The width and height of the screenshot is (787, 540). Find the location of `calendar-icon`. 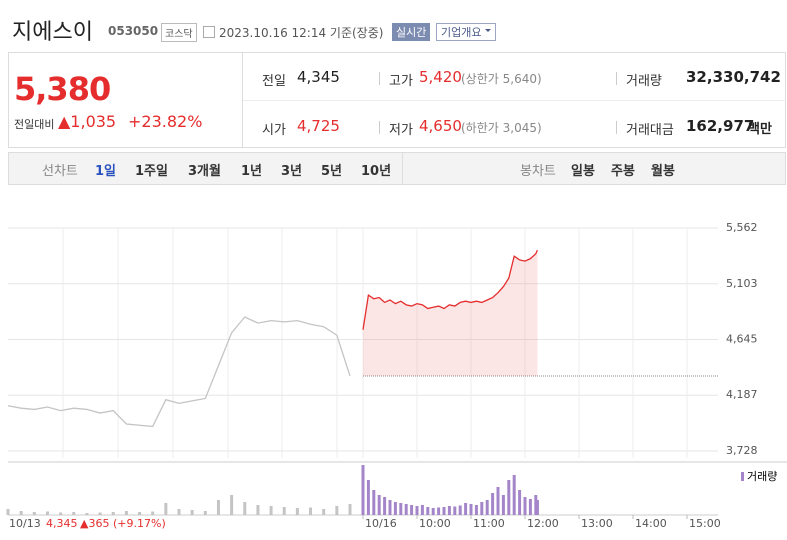

calendar-icon is located at coordinates (209, 32).